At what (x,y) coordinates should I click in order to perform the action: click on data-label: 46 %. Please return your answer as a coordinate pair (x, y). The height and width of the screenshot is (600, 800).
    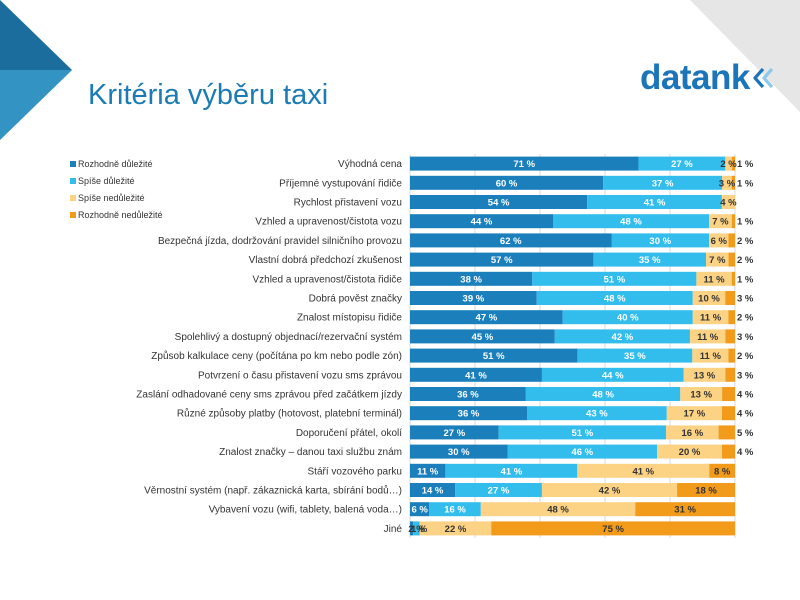
    Looking at the image, I should click on (582, 452).